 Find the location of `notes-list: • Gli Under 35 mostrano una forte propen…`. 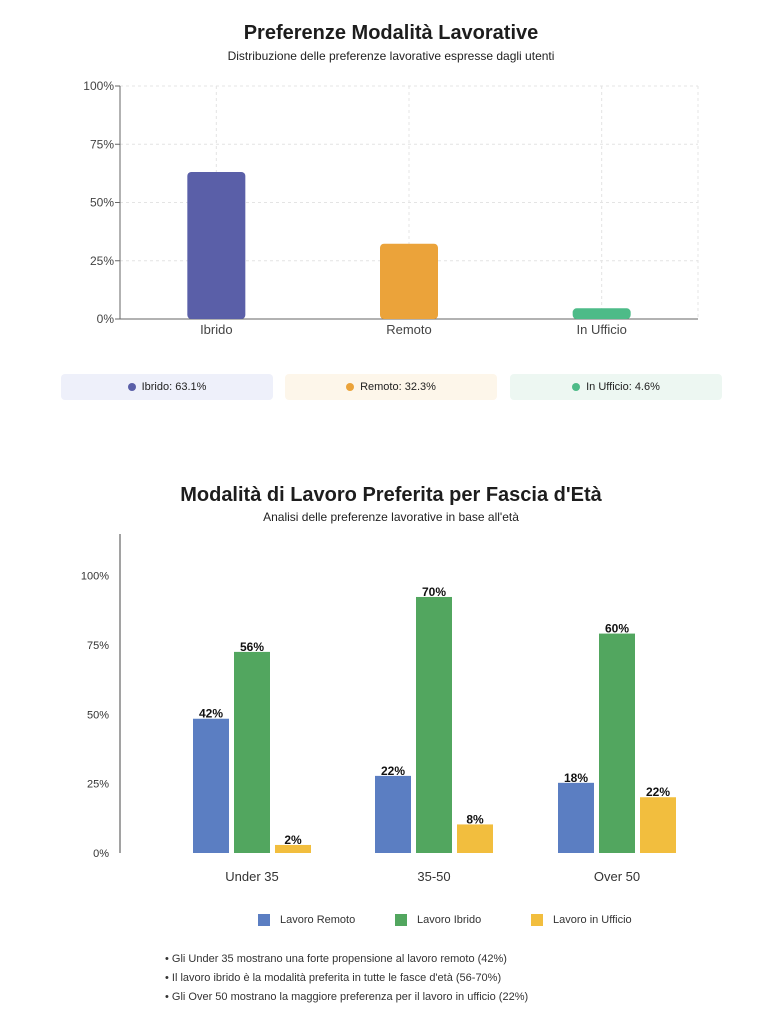

notes-list: • Gli Under 35 mostrano una forte propen… is located at coordinates (346, 978).